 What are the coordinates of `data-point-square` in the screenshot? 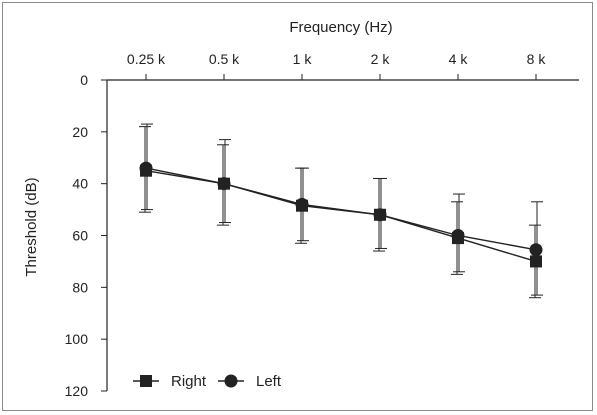 It's located at (536, 261).